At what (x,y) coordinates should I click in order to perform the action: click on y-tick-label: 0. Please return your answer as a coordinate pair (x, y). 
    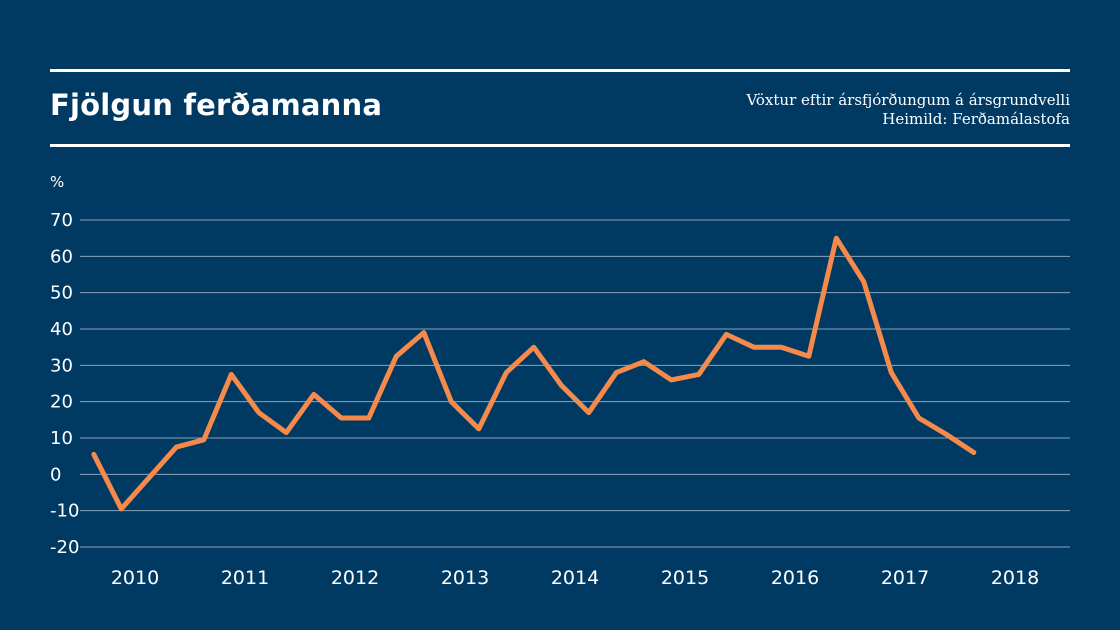
    Looking at the image, I should click on (55, 474).